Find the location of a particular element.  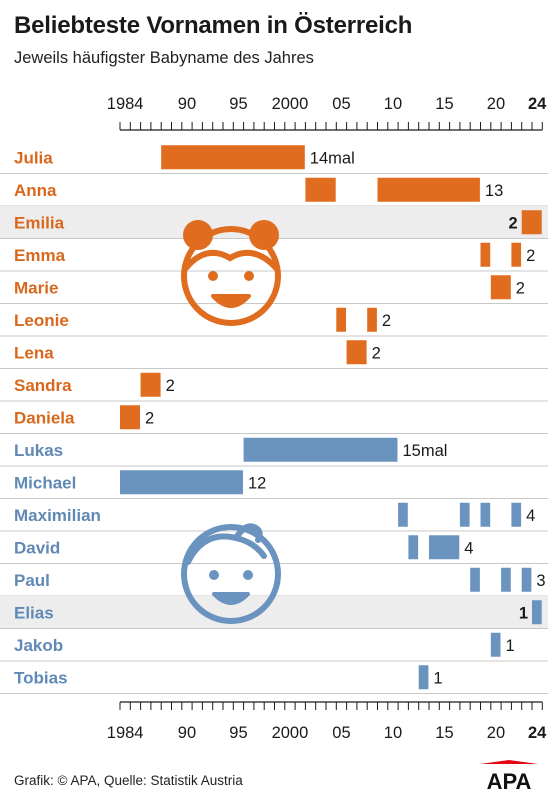

top-tick-label: 90 is located at coordinates (187, 104).